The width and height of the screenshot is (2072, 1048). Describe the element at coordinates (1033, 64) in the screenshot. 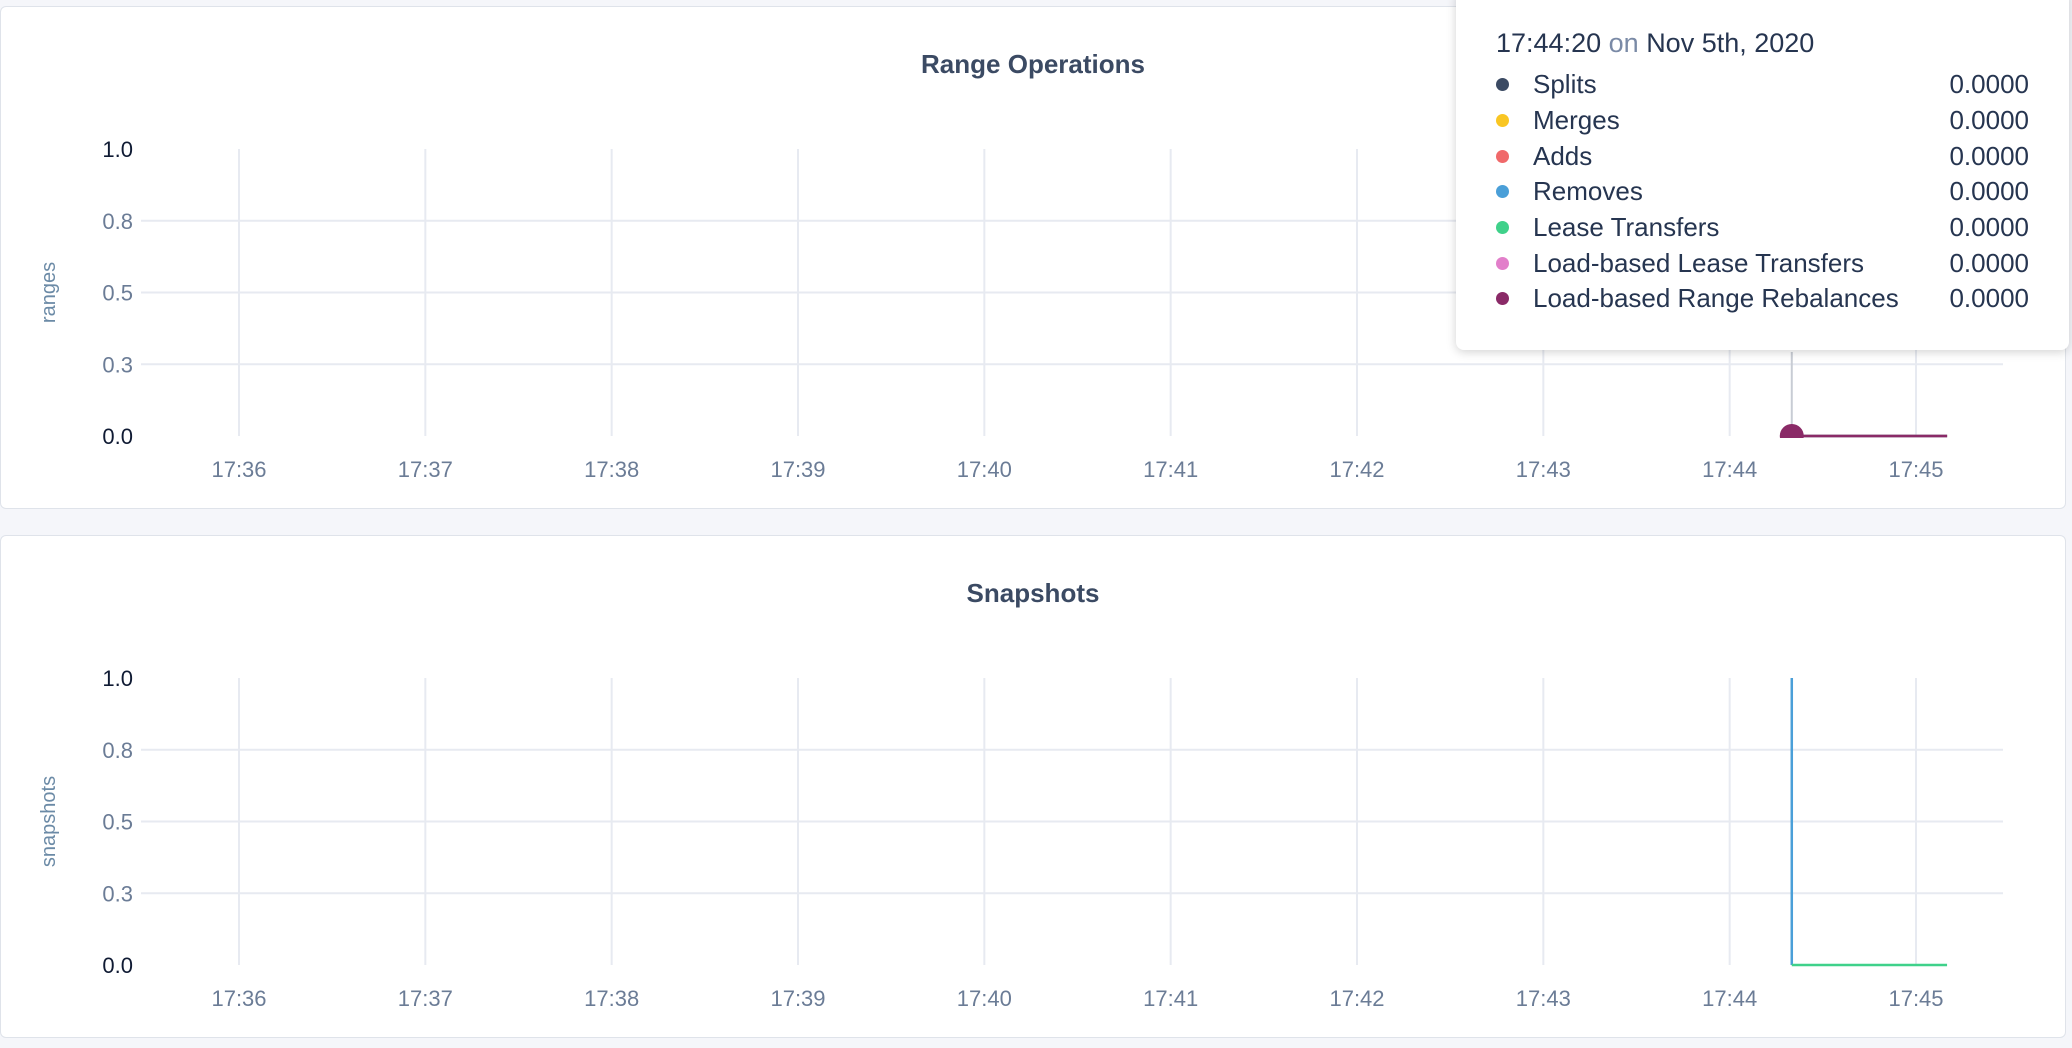

I see `chart-title: Range Operations` at that location.